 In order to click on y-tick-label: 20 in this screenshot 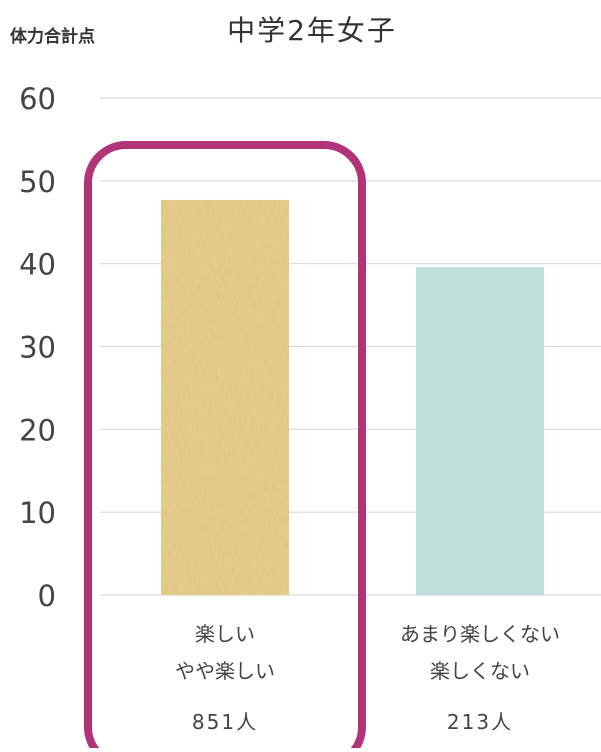, I will do `click(37, 430)`.